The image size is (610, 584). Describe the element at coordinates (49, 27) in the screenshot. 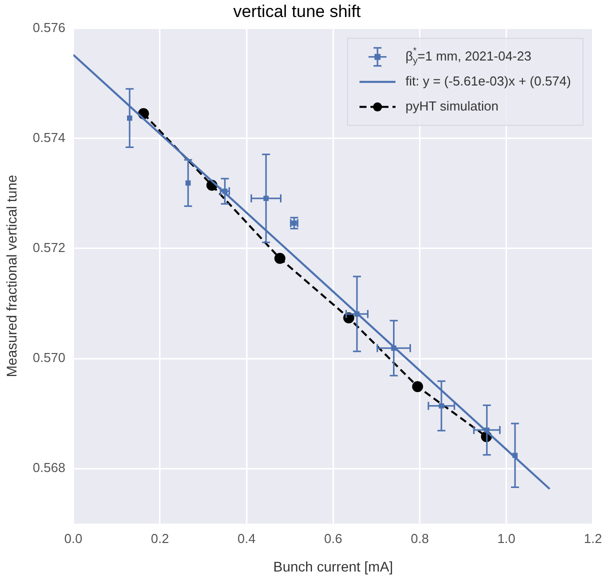

I see `y-tick-label: 0.576` at that location.